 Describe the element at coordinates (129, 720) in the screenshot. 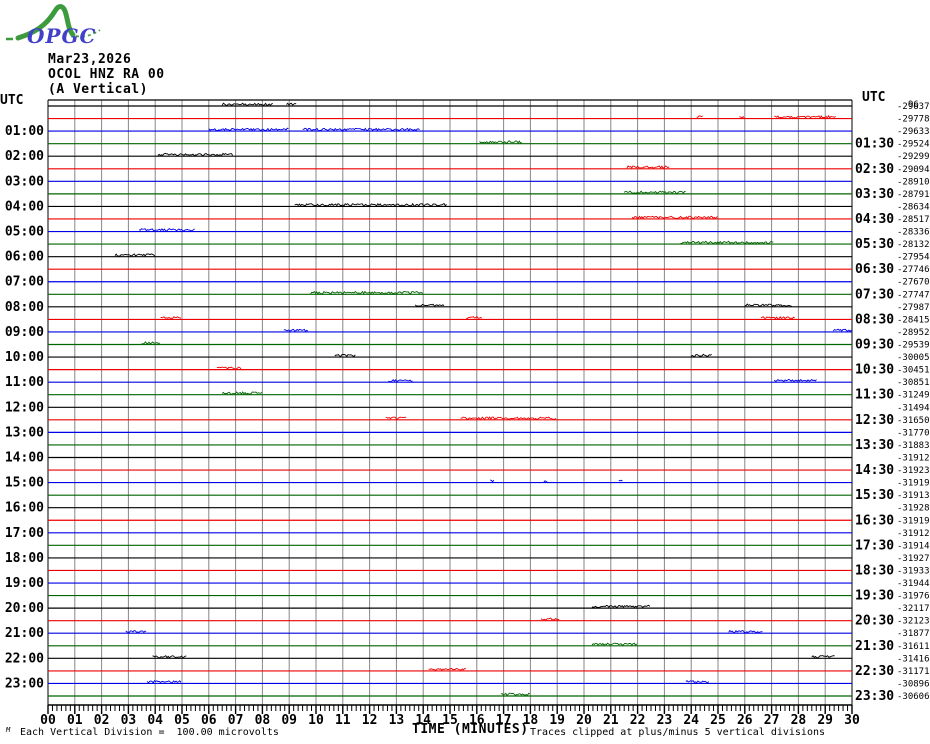

I see `x-tick-label: 03` at that location.